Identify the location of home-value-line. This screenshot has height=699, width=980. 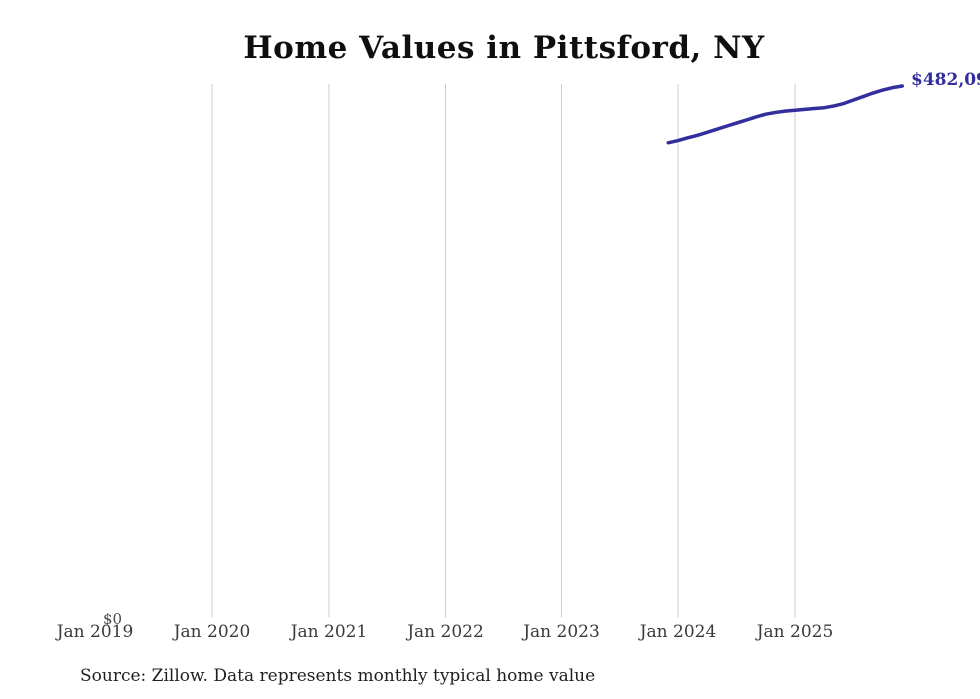
(785, 114).